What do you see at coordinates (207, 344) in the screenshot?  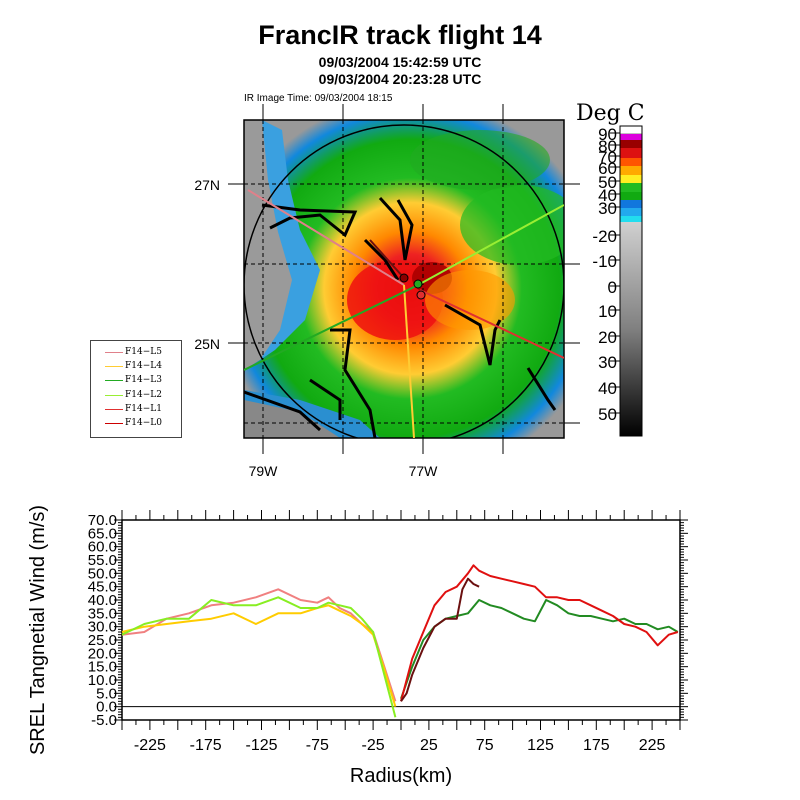 I see `lat-label-25n: 25N` at bounding box center [207, 344].